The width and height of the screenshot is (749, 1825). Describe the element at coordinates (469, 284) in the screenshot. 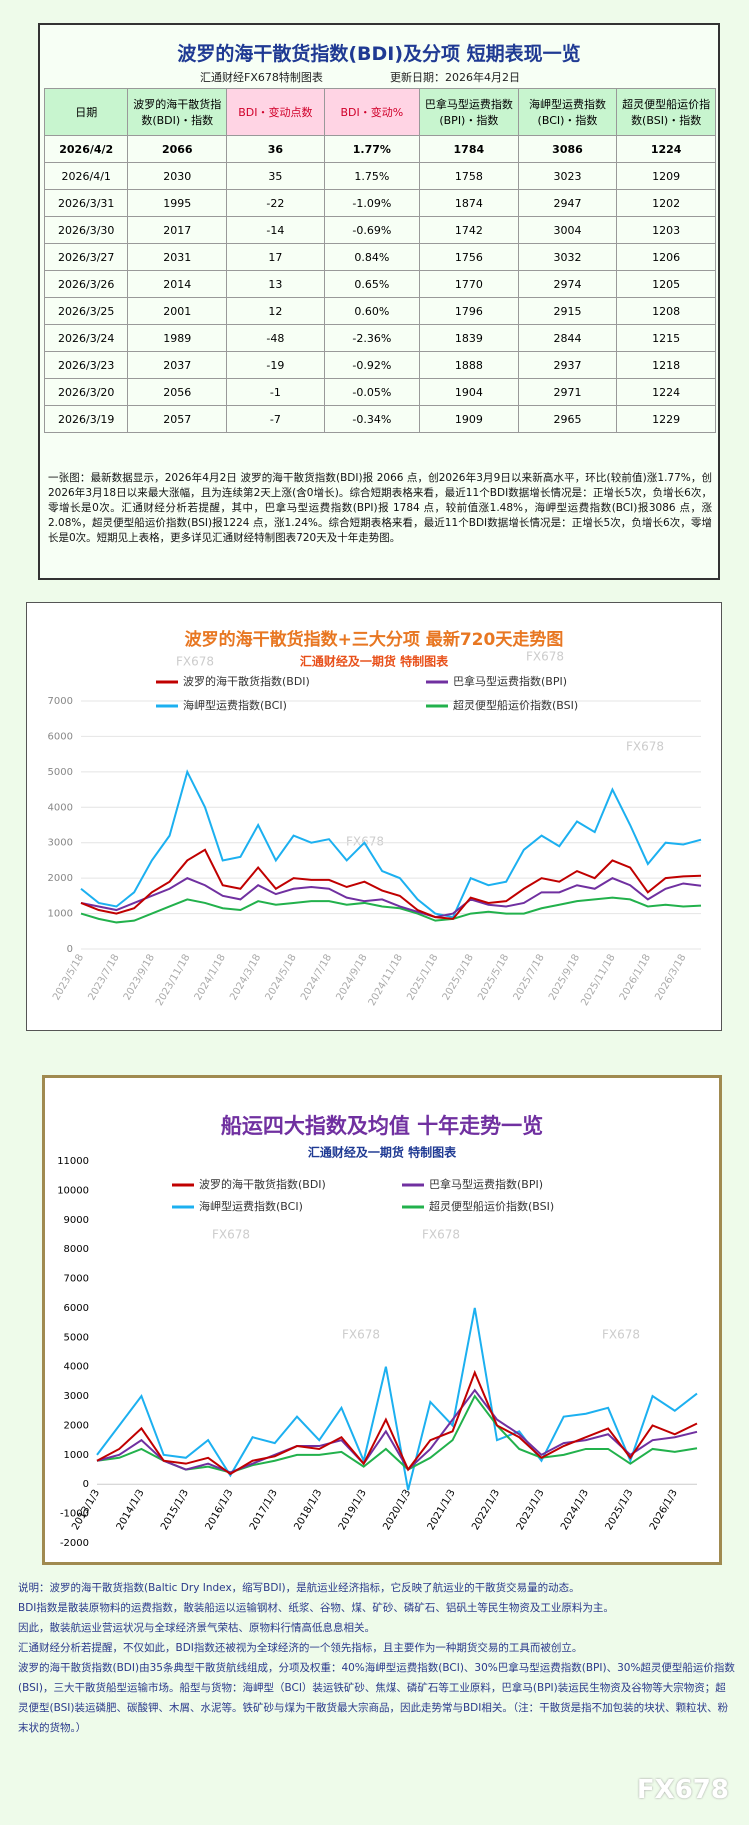

I see `table-cell: 1770` at that location.